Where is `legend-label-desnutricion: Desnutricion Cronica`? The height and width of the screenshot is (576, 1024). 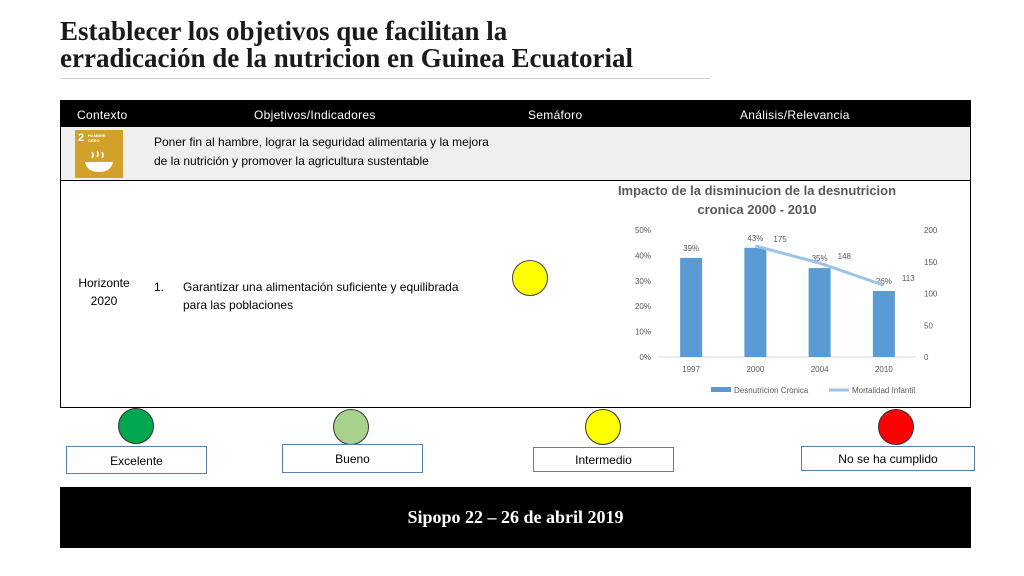 legend-label-desnutricion: Desnutricion Cronica is located at coordinates (771, 390).